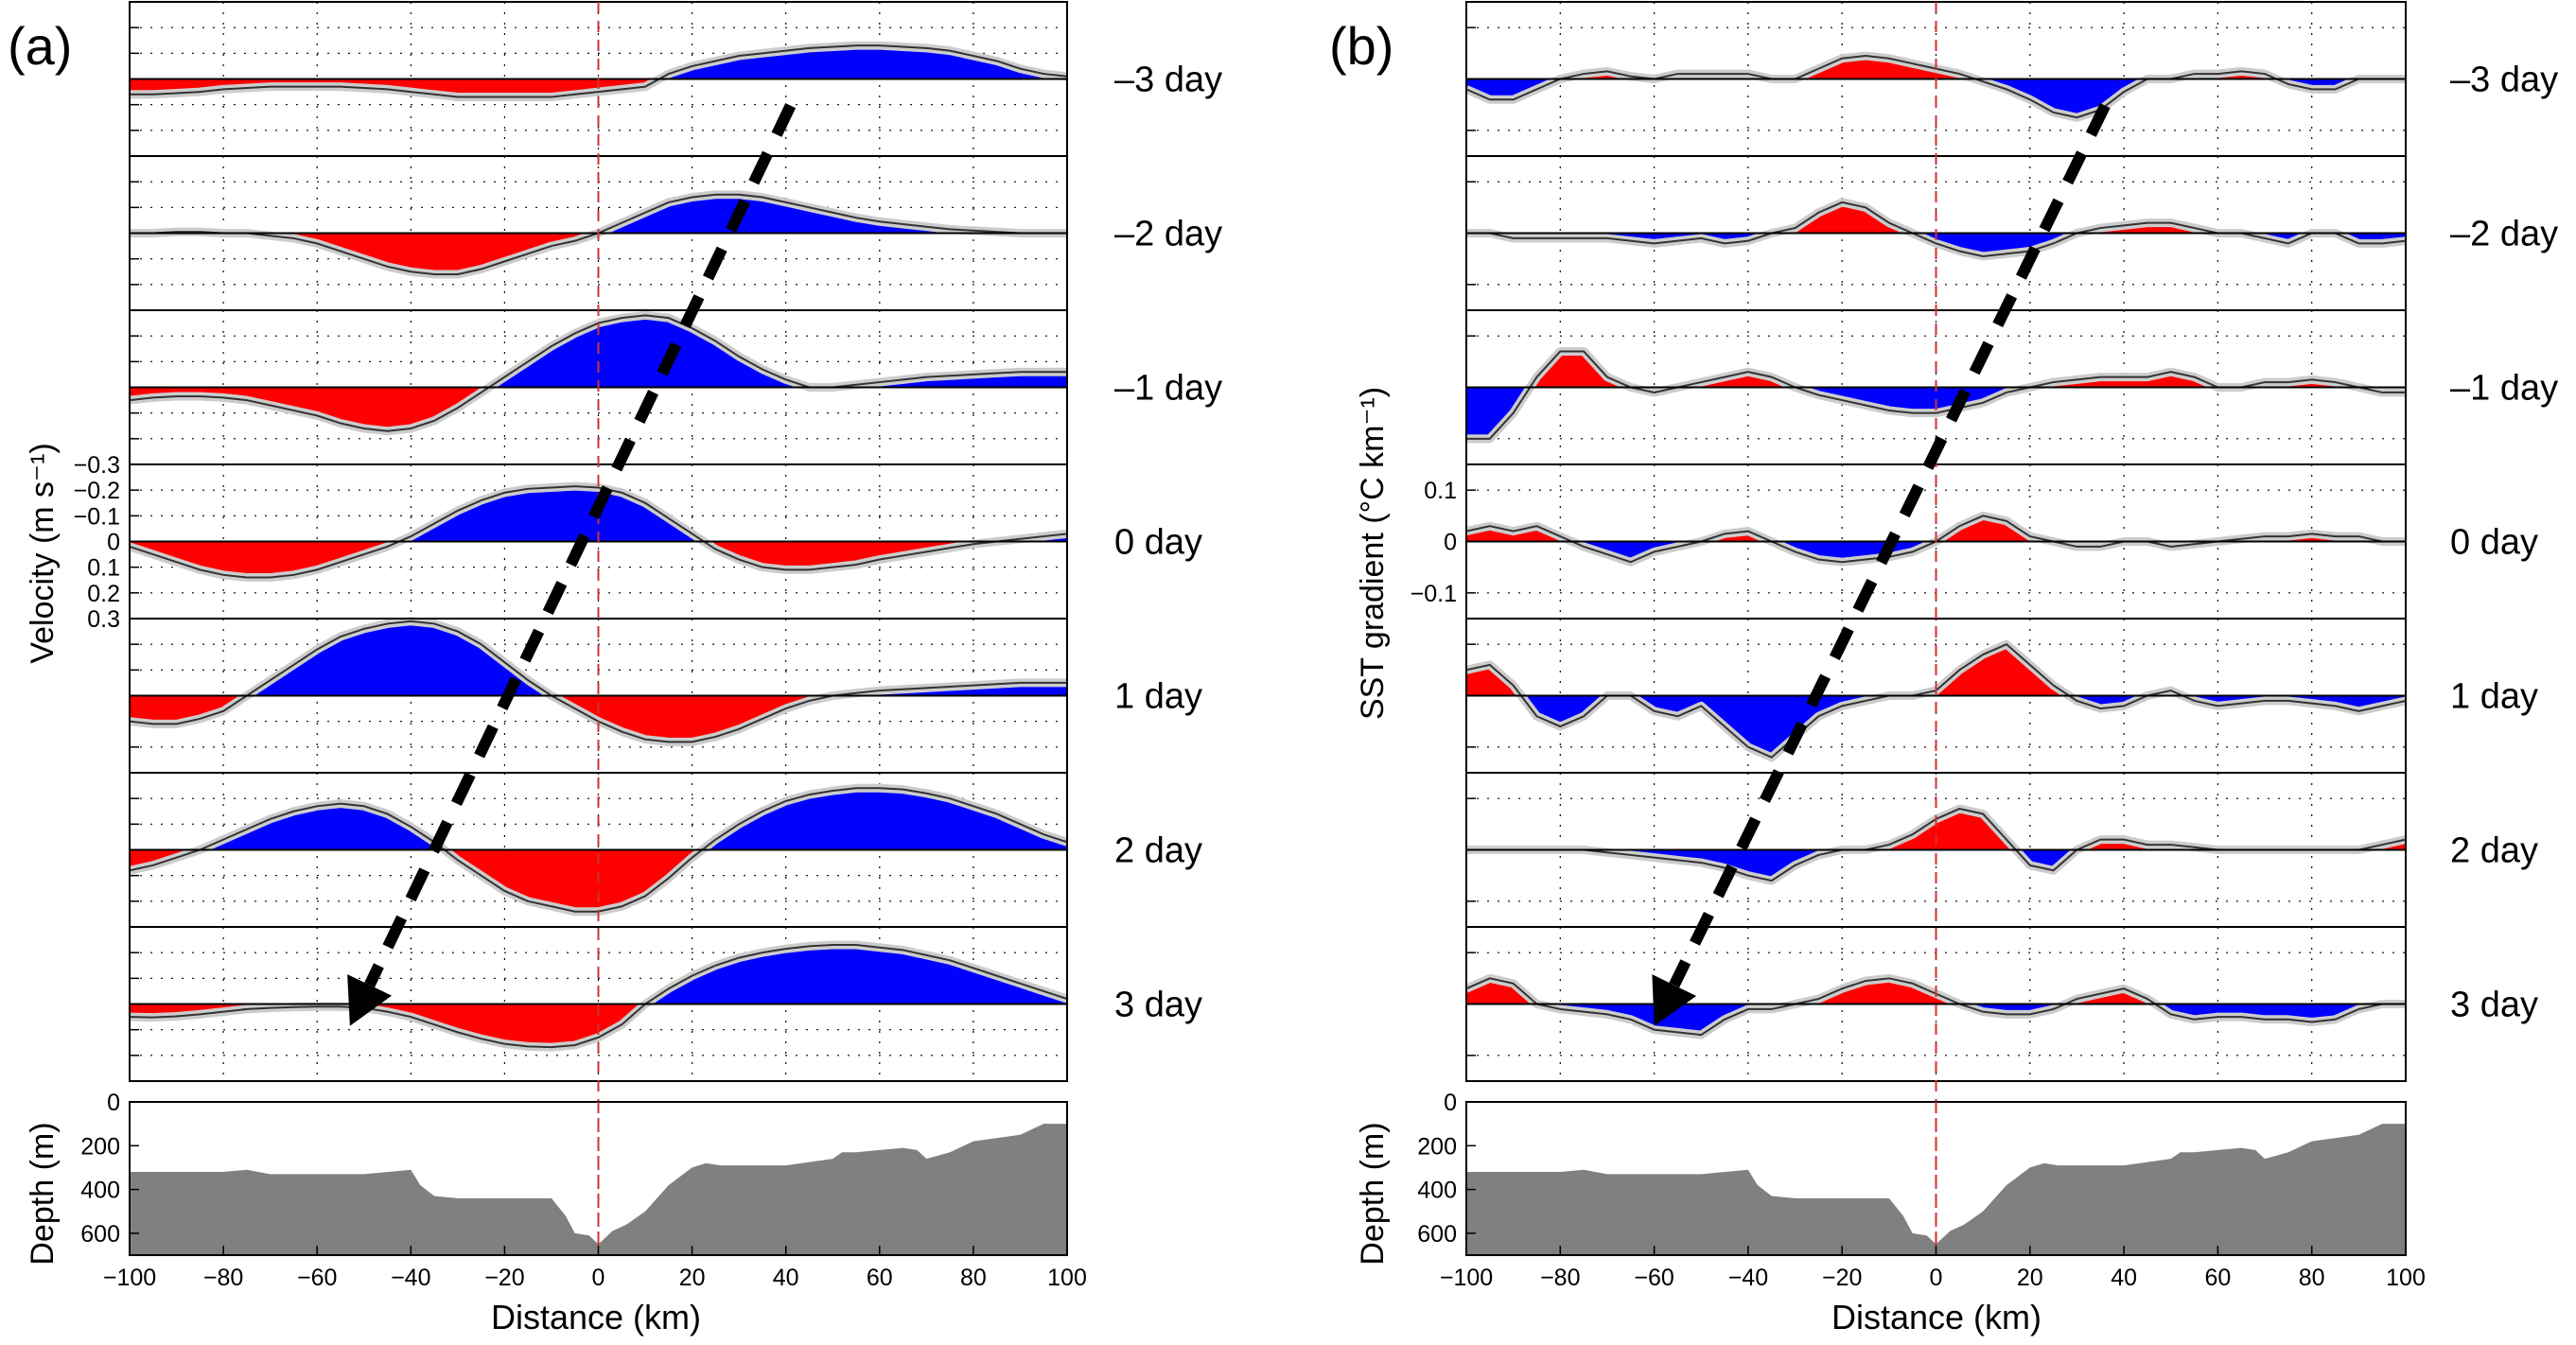 This screenshot has height=1345, width=2576. I want to click on panel-a-x-tick-label: 100, so click(1067, 1278).